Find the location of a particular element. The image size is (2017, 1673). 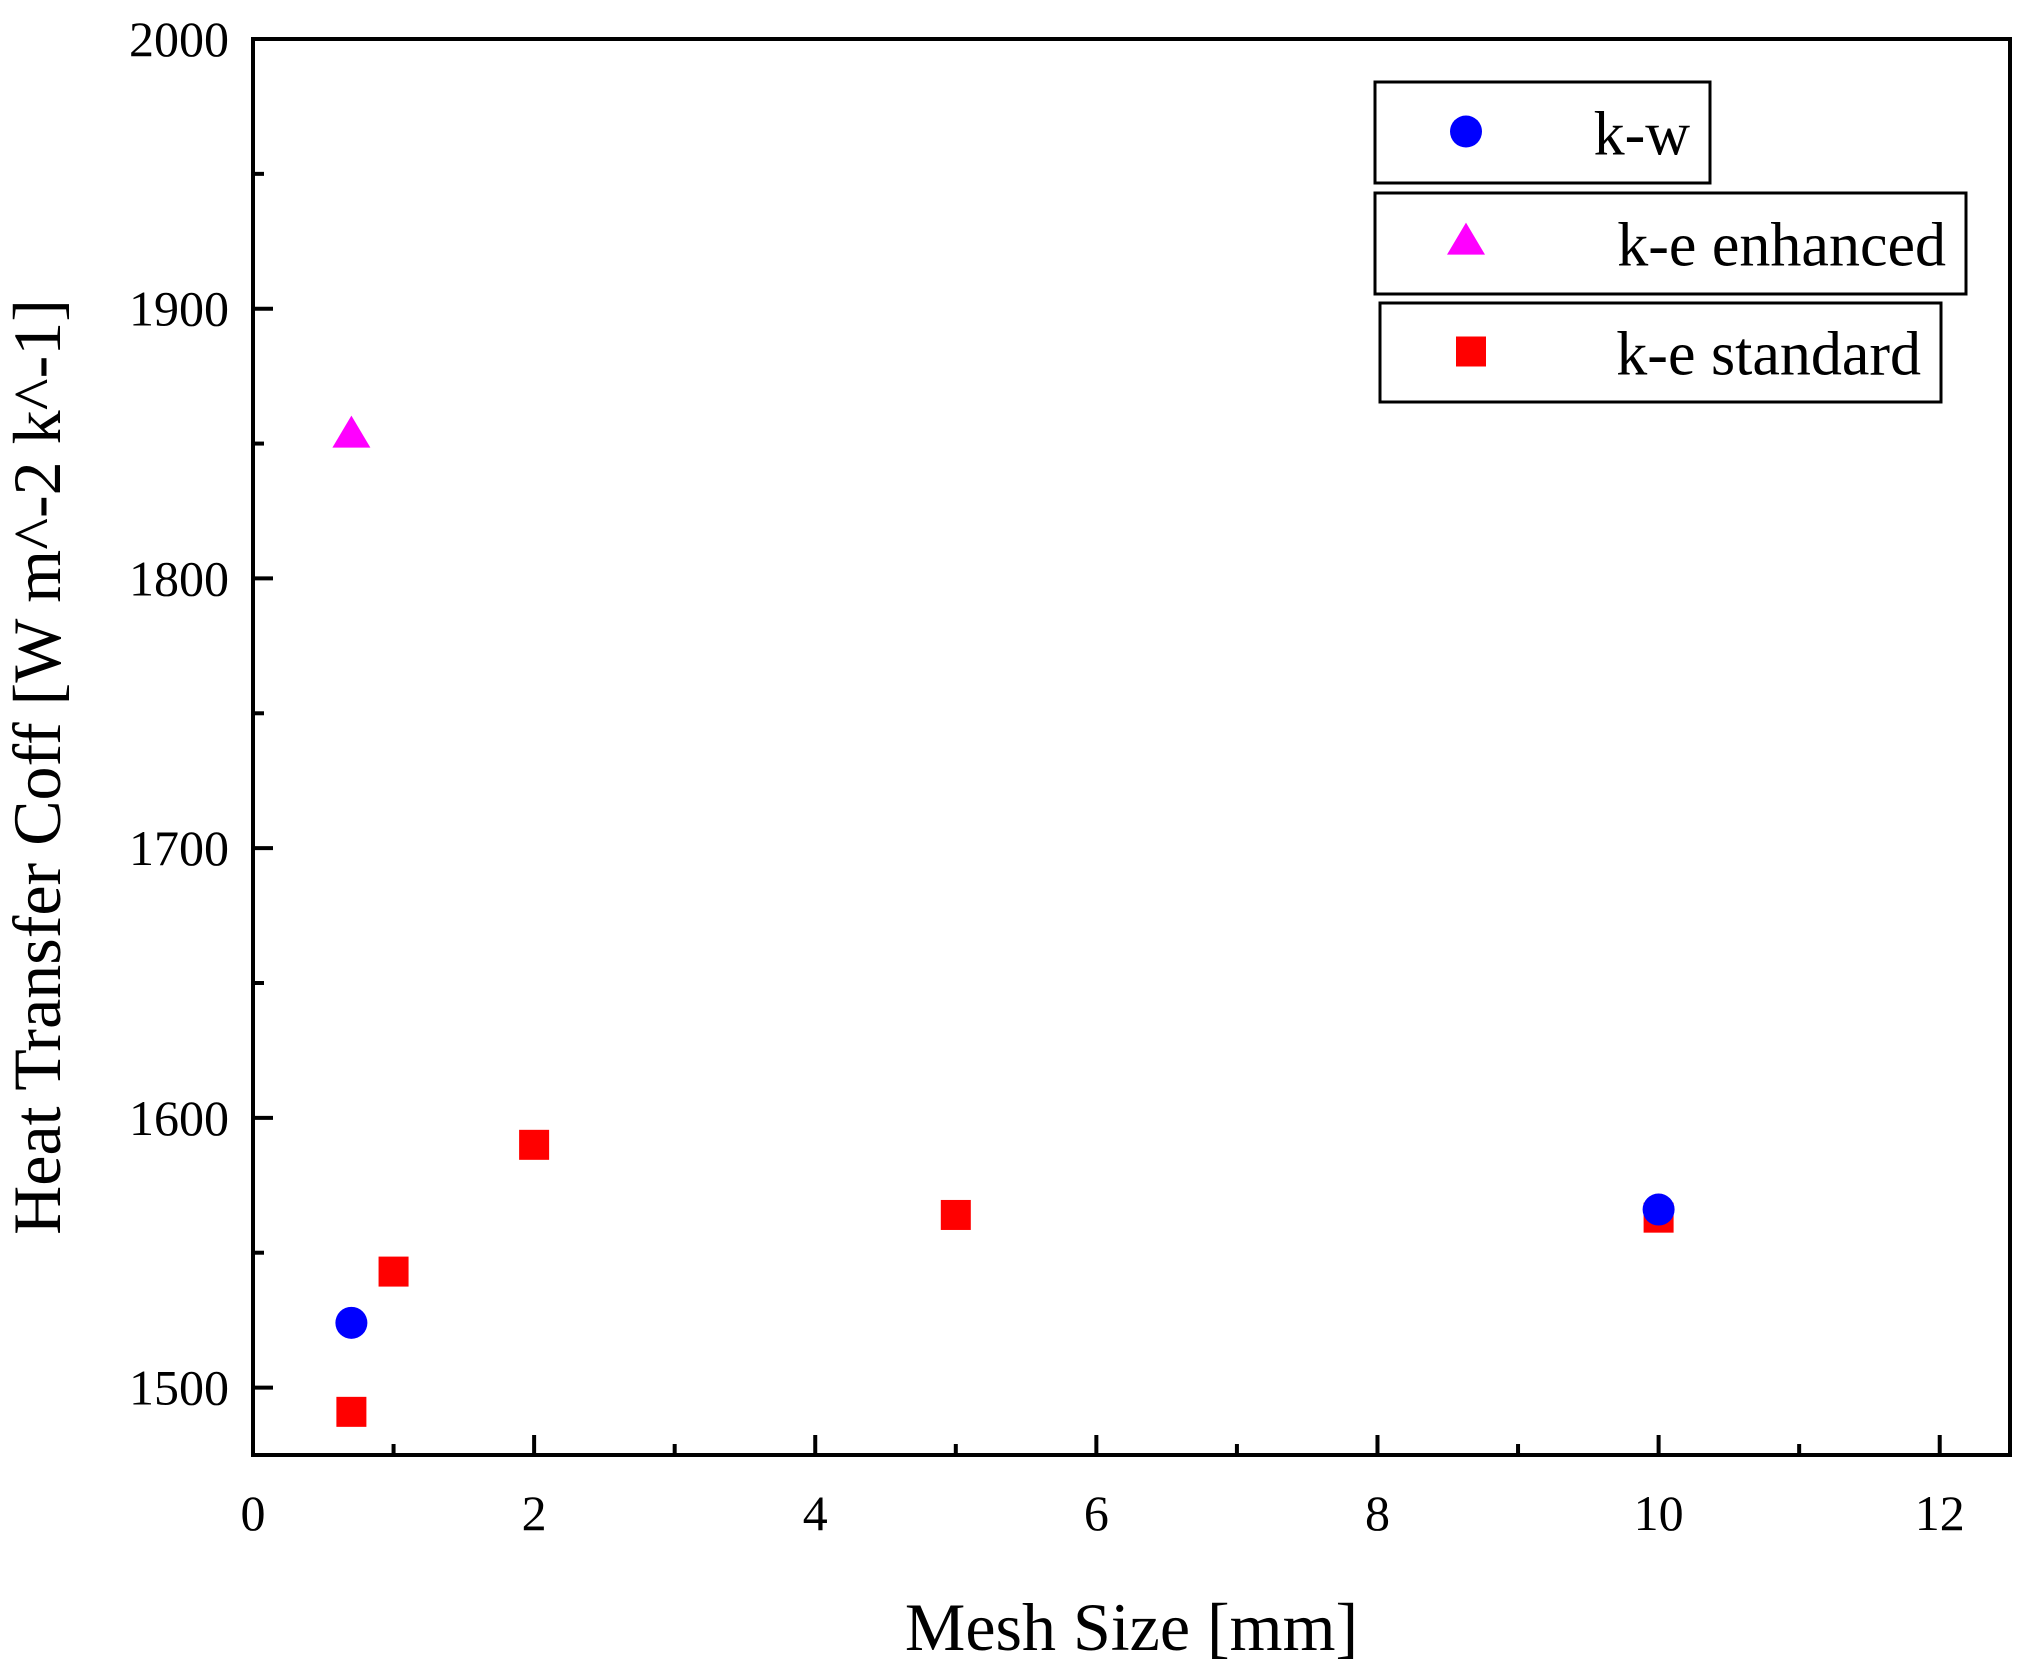

x-tick-label: 8 is located at coordinates (1377, 1513).